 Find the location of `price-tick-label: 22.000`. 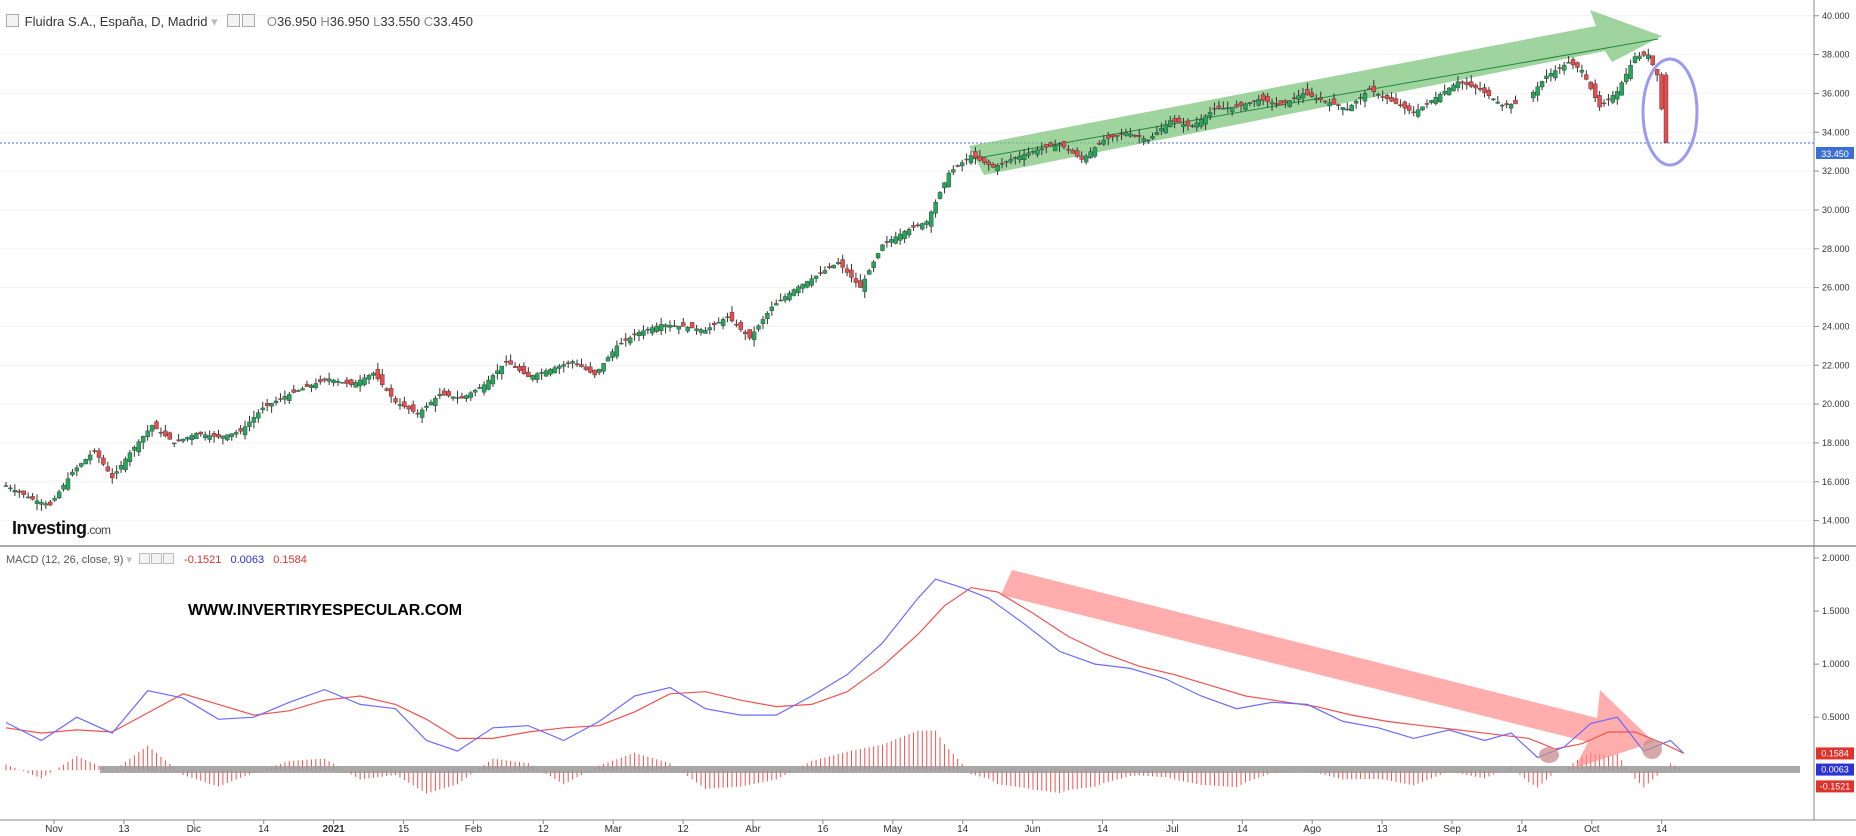

price-tick-label: 22.000 is located at coordinates (1836, 365).